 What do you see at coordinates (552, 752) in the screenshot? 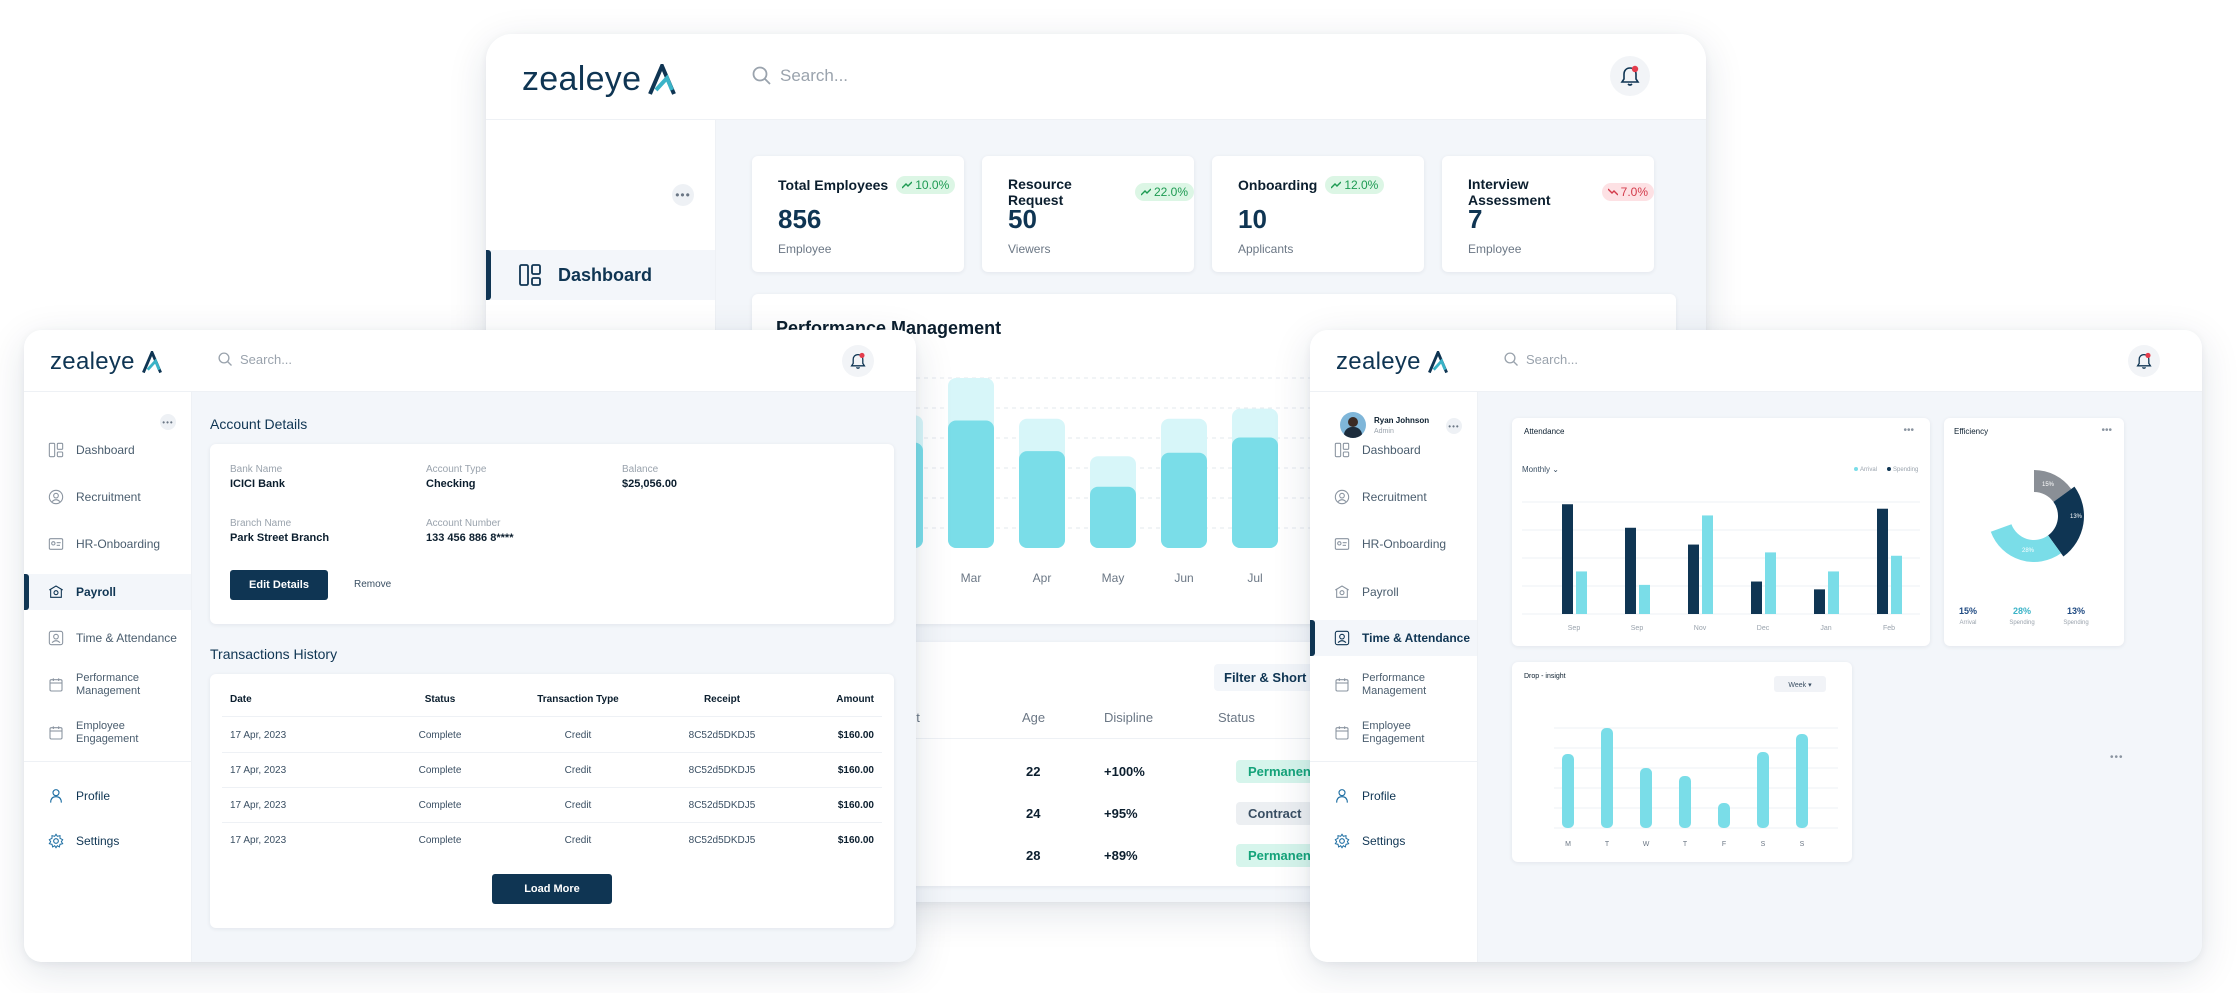
I see `row-divider` at bounding box center [552, 752].